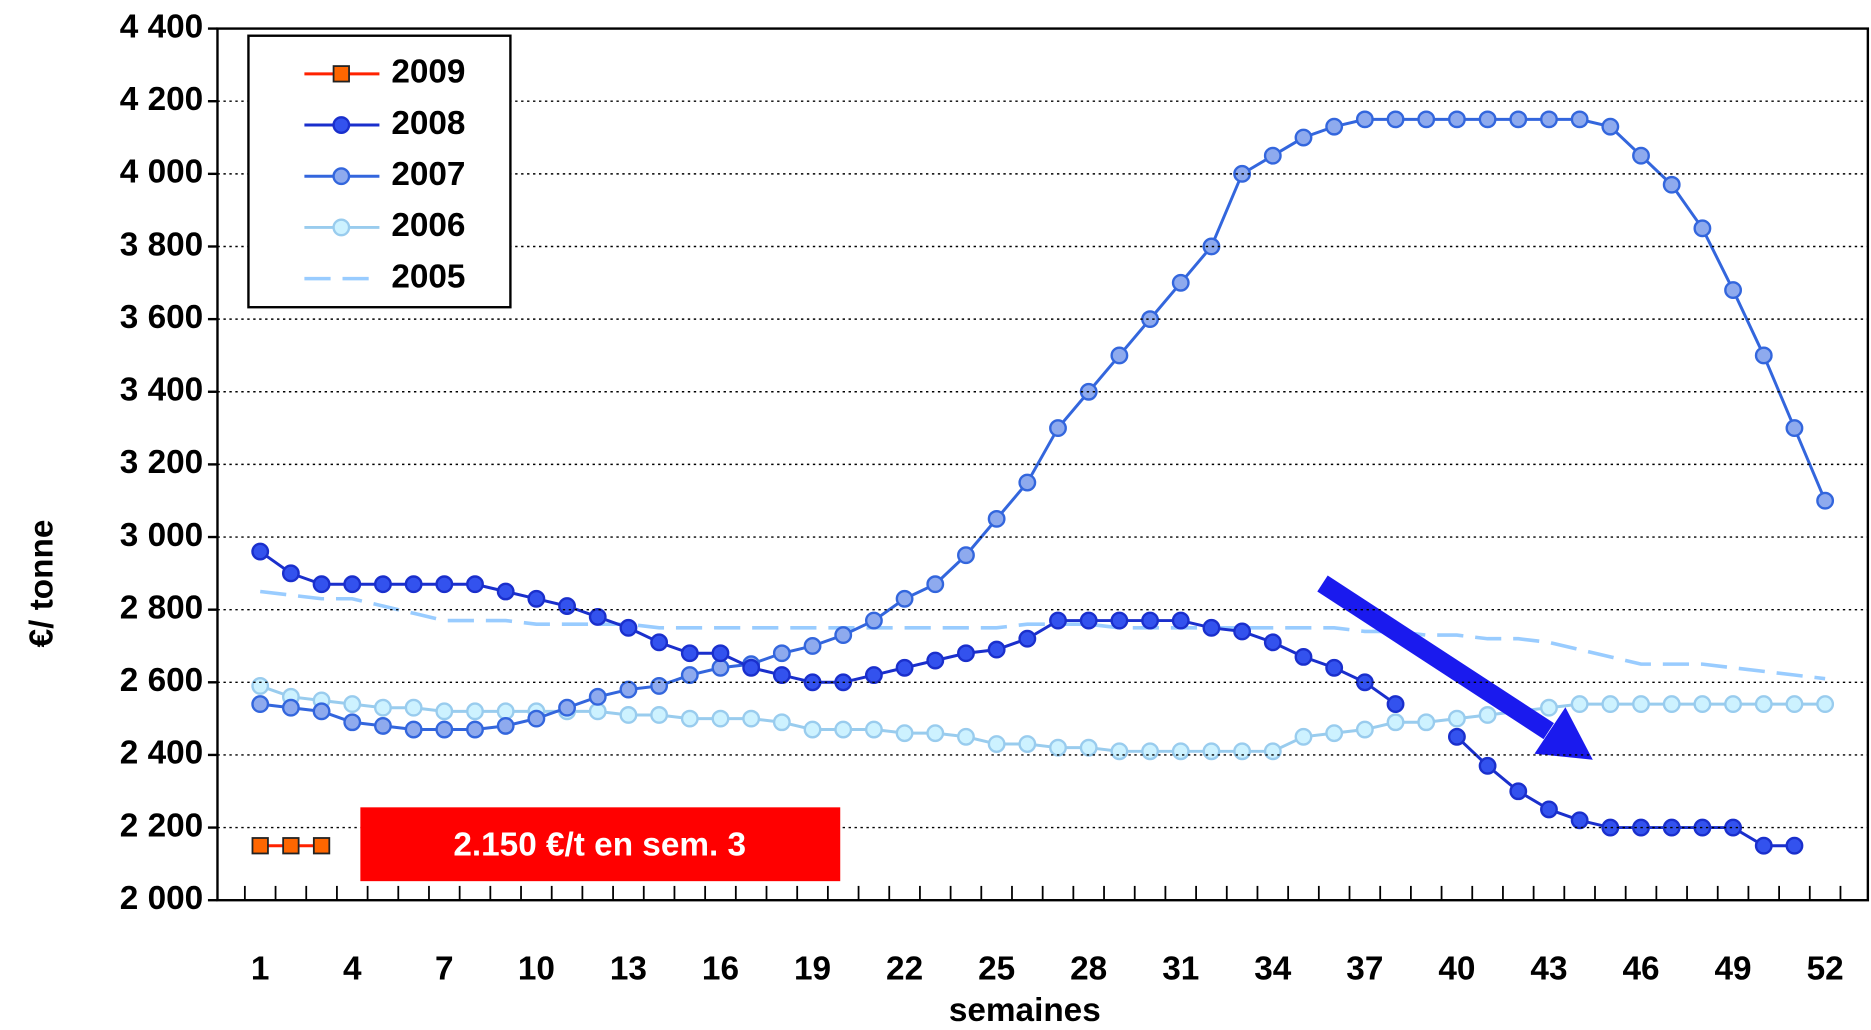 This screenshot has width=1871, height=1030. I want to click on legend-label: 2005, so click(428, 276).